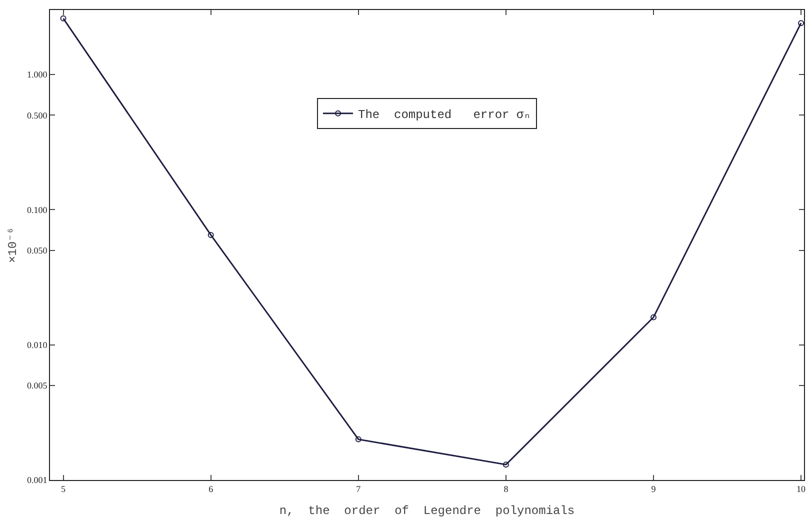 The image size is (810, 518). I want to click on x-tick-label: 9, so click(653, 489).